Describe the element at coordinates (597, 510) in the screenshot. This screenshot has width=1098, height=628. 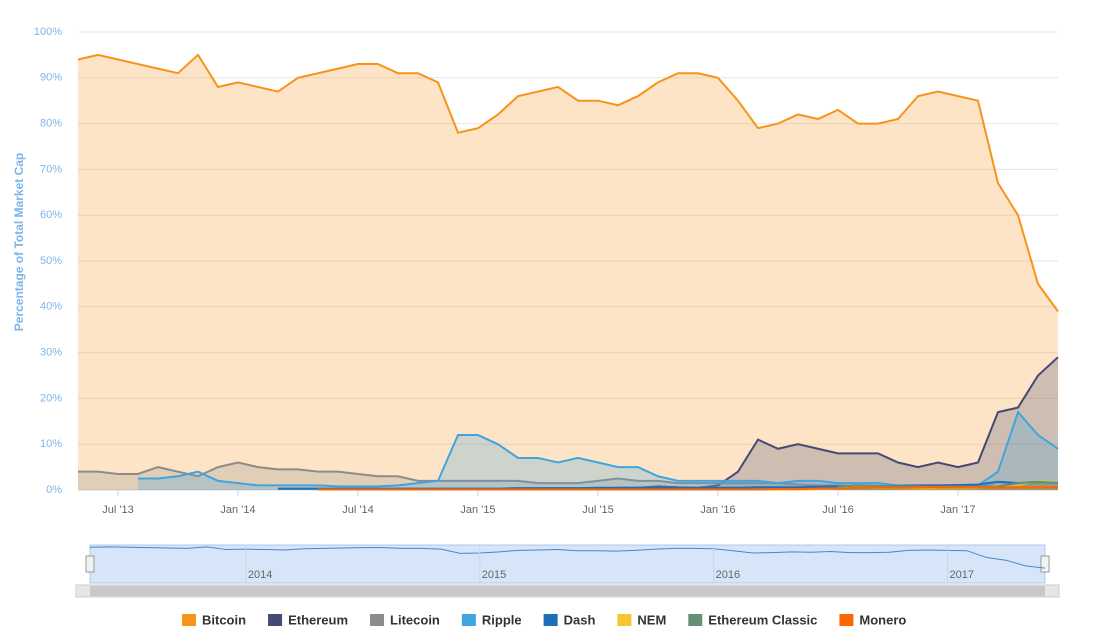
I see `x-tick-label: Jul '15` at that location.